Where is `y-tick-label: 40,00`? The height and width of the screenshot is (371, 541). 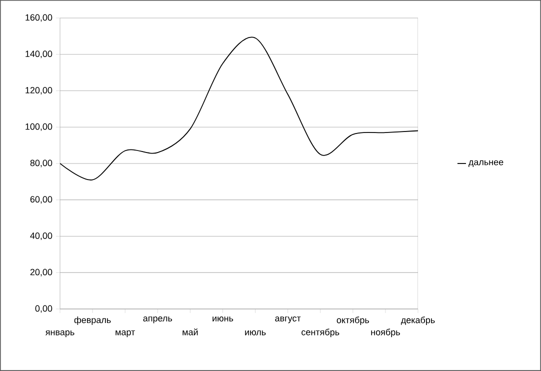
y-tick-label: 40,00 is located at coordinates (41, 236).